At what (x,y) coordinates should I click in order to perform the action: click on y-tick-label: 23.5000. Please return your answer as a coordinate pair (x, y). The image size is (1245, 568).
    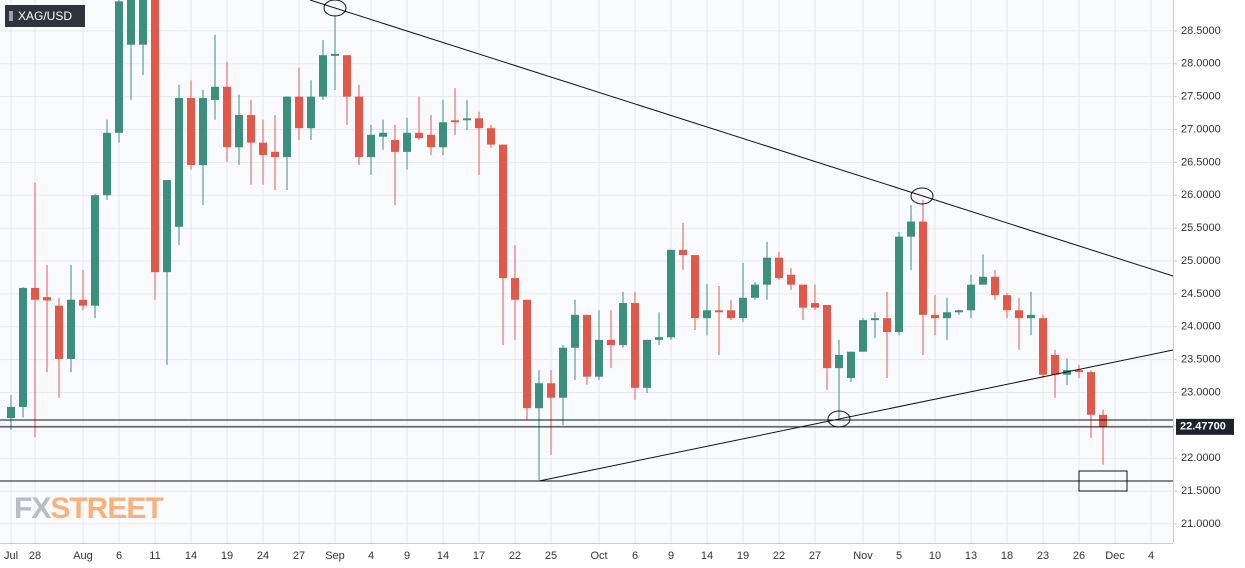
    Looking at the image, I should click on (1201, 359).